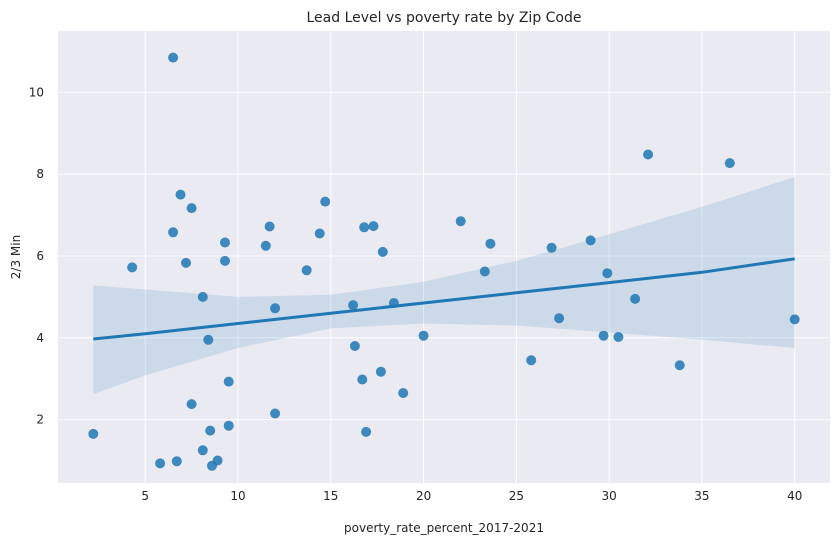  What do you see at coordinates (794, 496) in the screenshot?
I see `x-tick-label: 40` at bounding box center [794, 496].